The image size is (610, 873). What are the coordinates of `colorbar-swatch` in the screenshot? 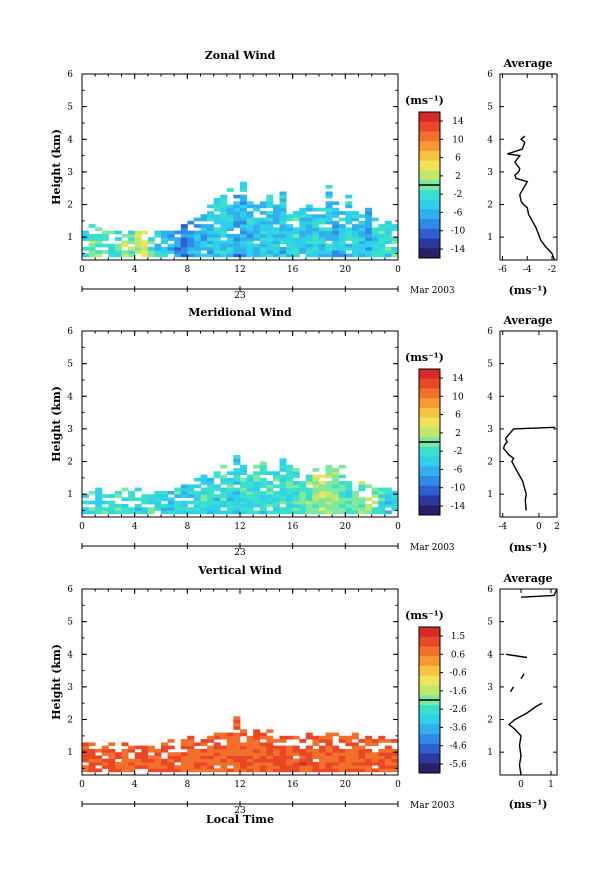 It's located at (429, 671).